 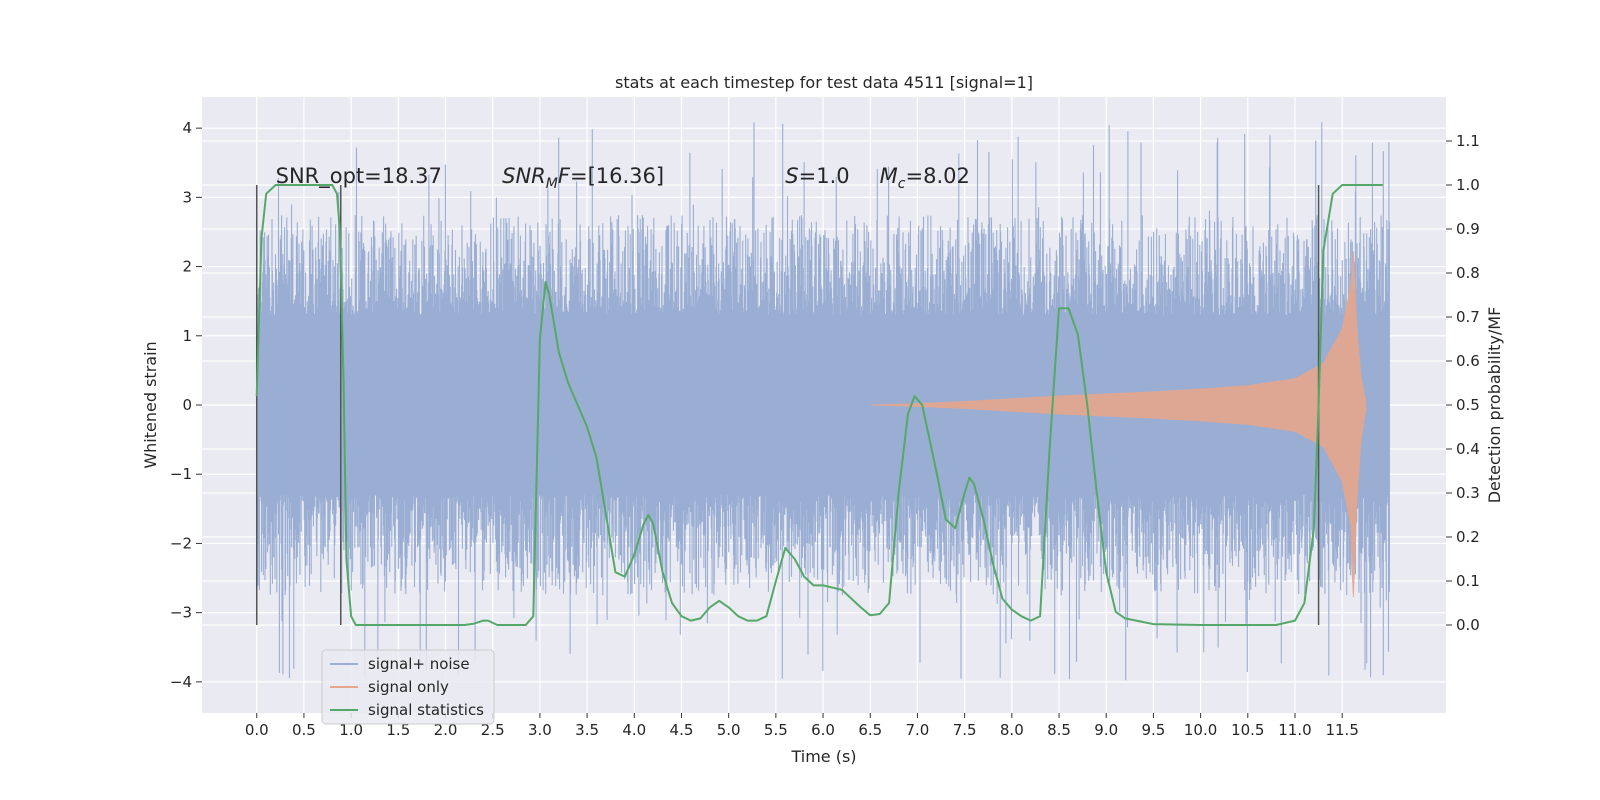 What do you see at coordinates (1106, 730) in the screenshot?
I see `x-tick-label: 9.0` at bounding box center [1106, 730].